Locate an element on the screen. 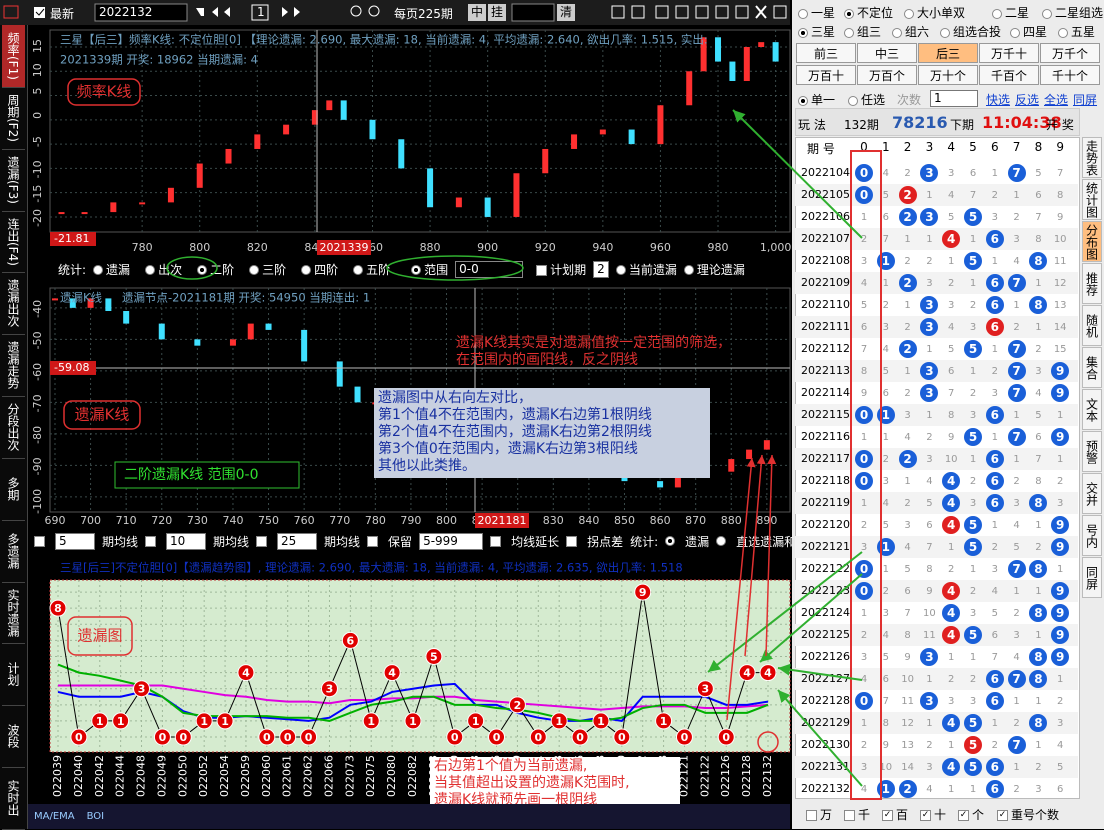 The width and height of the screenshot is (1104, 830). play-type-label: 二星组选 is located at coordinates (1079, 13).